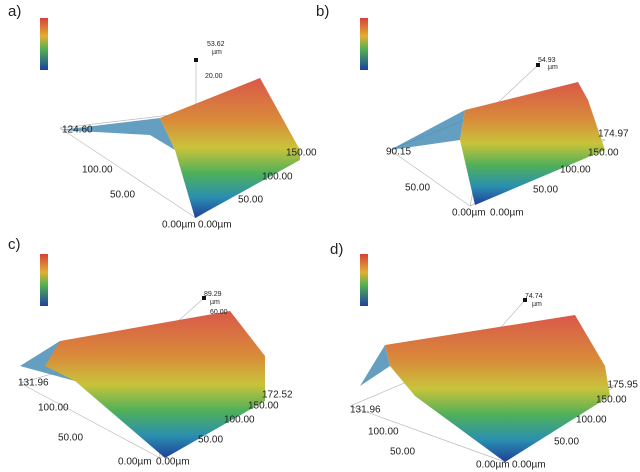 The height and width of the screenshot is (472, 640). Describe the element at coordinates (14, 244) in the screenshot. I see `panel-label: c)` at that location.